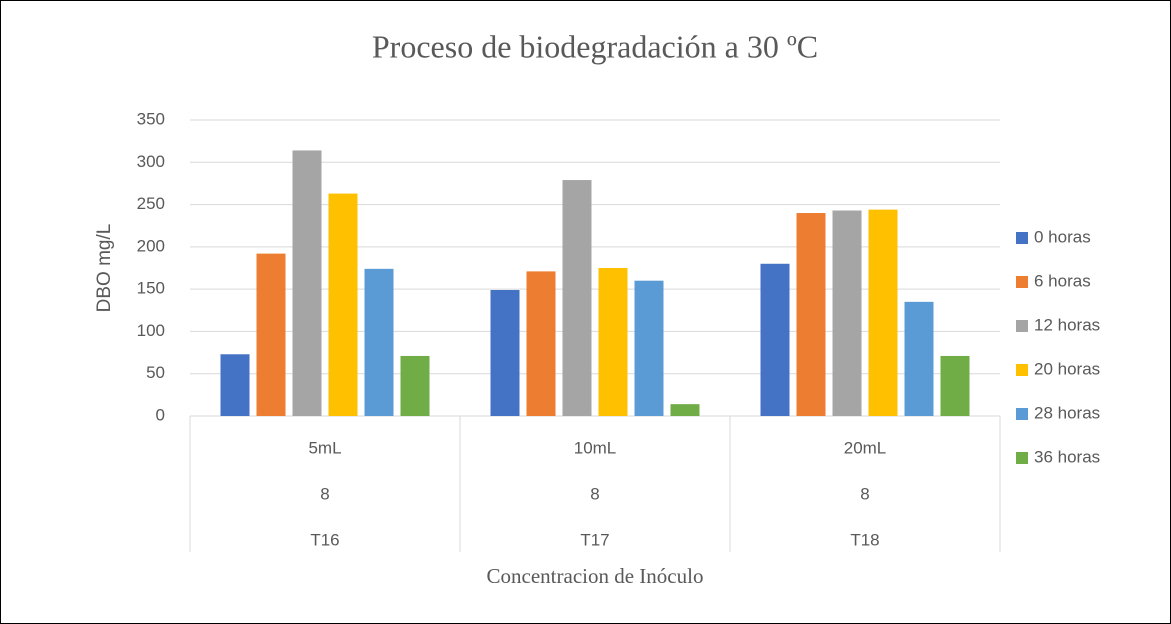 This screenshot has height=624, width=1171. I want to click on legend-label: 36 horas, so click(1067, 456).